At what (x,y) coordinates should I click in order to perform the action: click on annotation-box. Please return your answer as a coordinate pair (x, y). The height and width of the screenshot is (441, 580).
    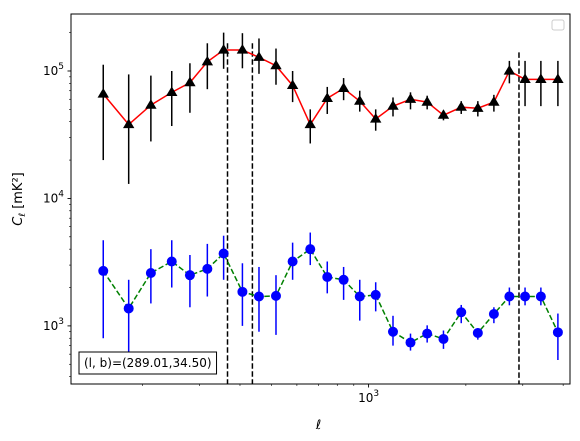
    Looking at the image, I should click on (148, 363).